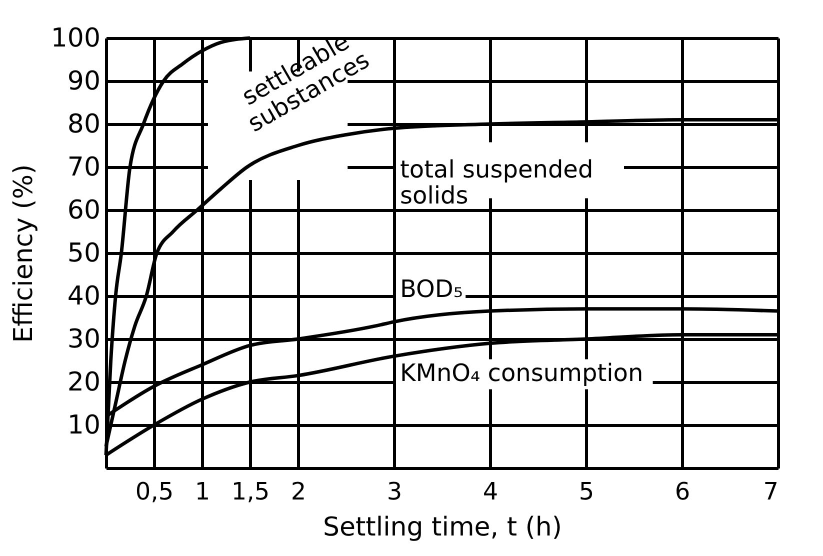  What do you see at coordinates (23, 253) in the screenshot?
I see `y-axis-title: Efficiency (%)` at bounding box center [23, 253].